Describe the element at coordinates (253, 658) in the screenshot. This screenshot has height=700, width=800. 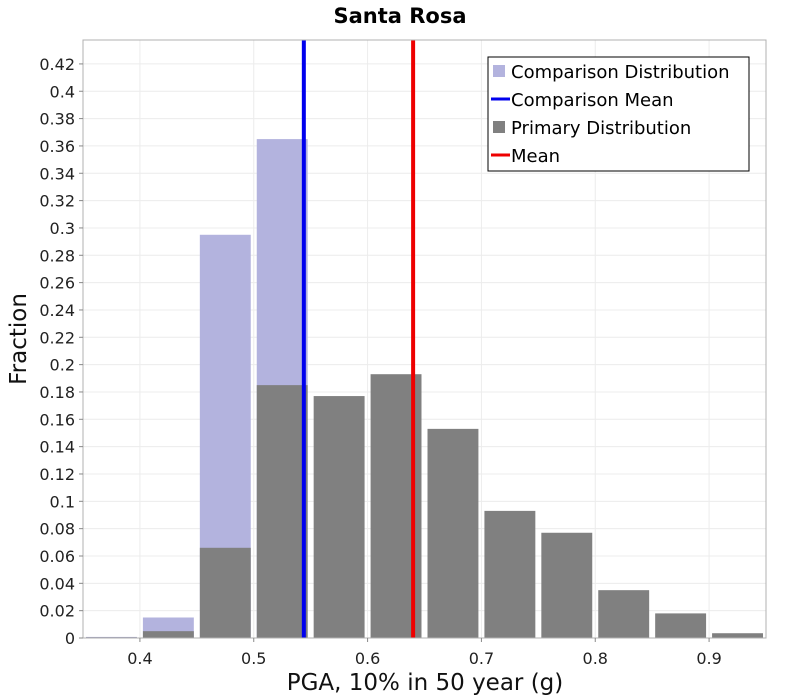
I see `x-tick-label: 0.5` at that location.